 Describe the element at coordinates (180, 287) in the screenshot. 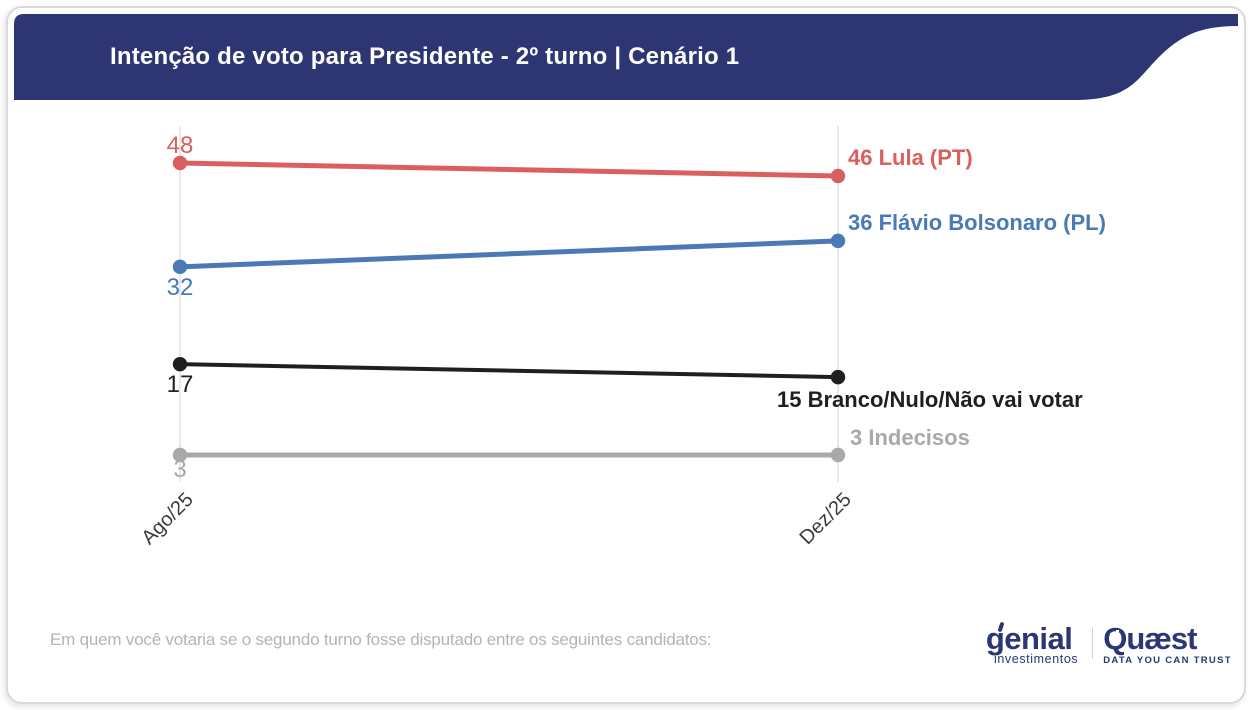

I see `series-left-value: 32` at that location.